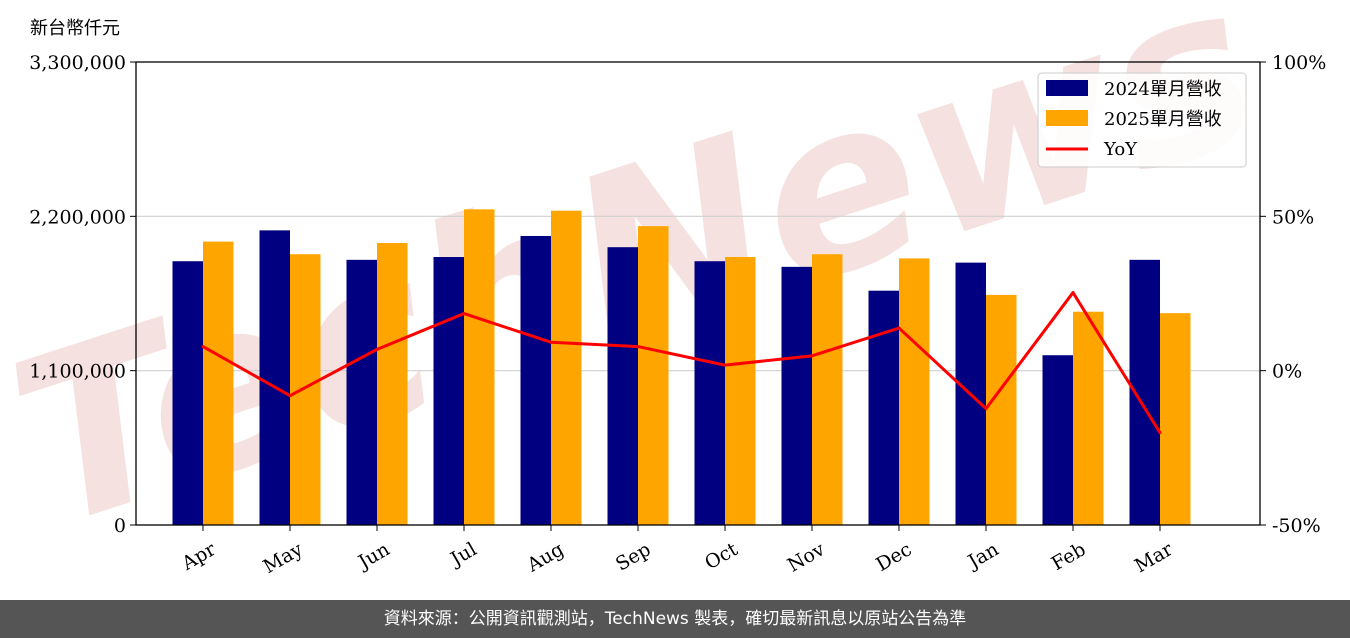 The image size is (1350, 638). Describe the element at coordinates (77, 372) in the screenshot. I see `y-left-tick-label: 1,100,000` at that location.